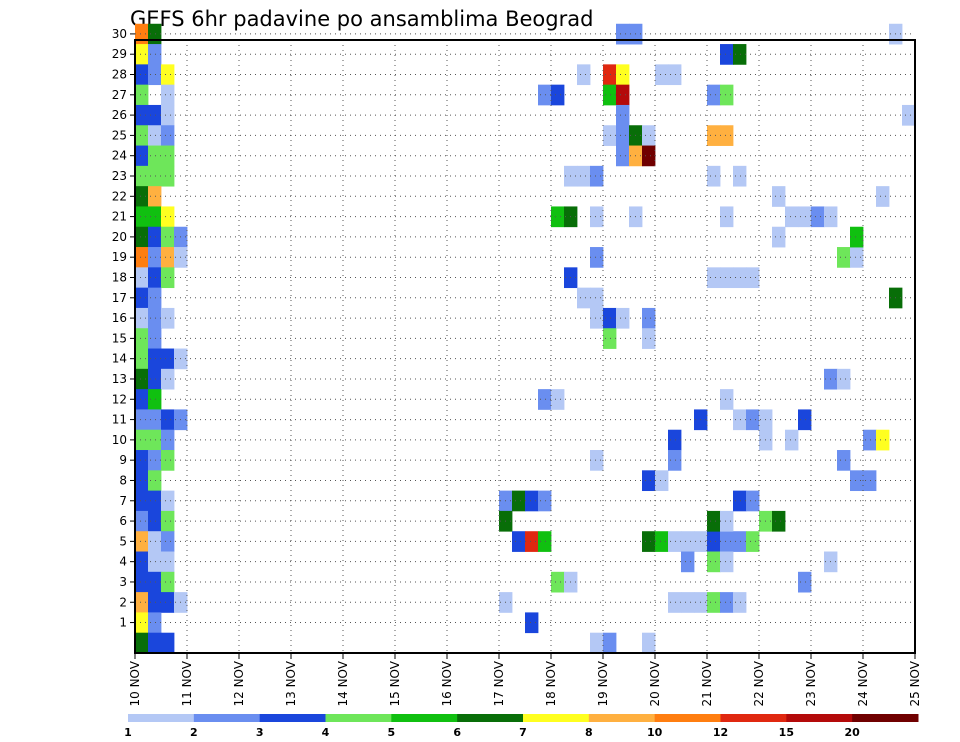 The width and height of the screenshot is (960, 742). I want to click on x-tick-label: 16 NOV, so click(447, 683).